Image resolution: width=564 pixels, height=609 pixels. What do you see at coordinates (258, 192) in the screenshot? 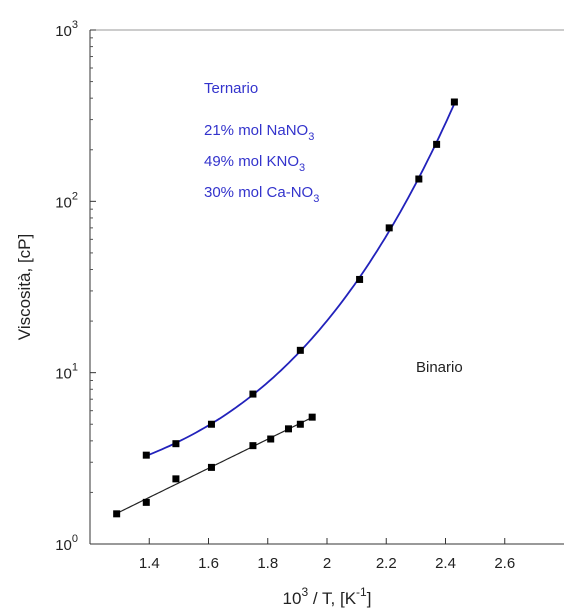
I see `composition-3-text: 30% mol Ca-NO` at bounding box center [258, 192].